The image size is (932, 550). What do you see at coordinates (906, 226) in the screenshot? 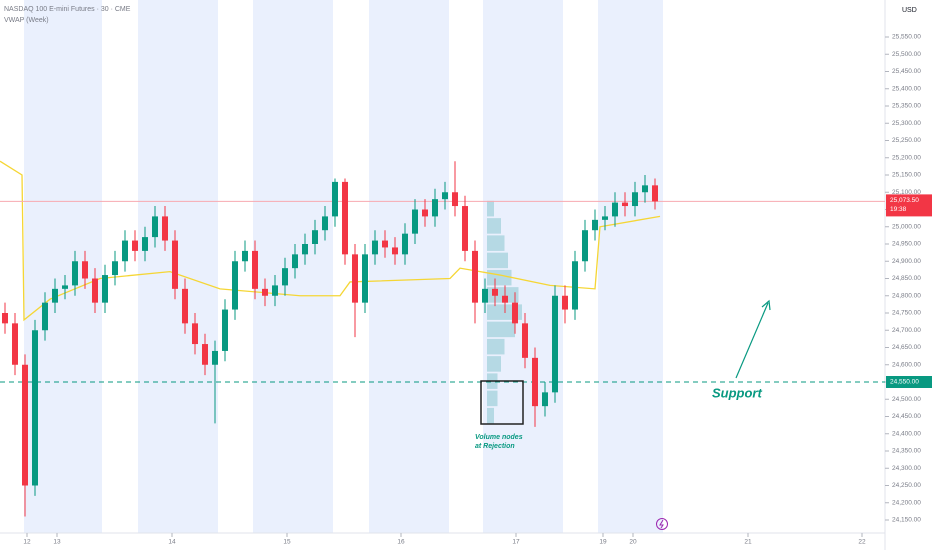
I see `y-tick-label: 25,000.00` at bounding box center [906, 226].